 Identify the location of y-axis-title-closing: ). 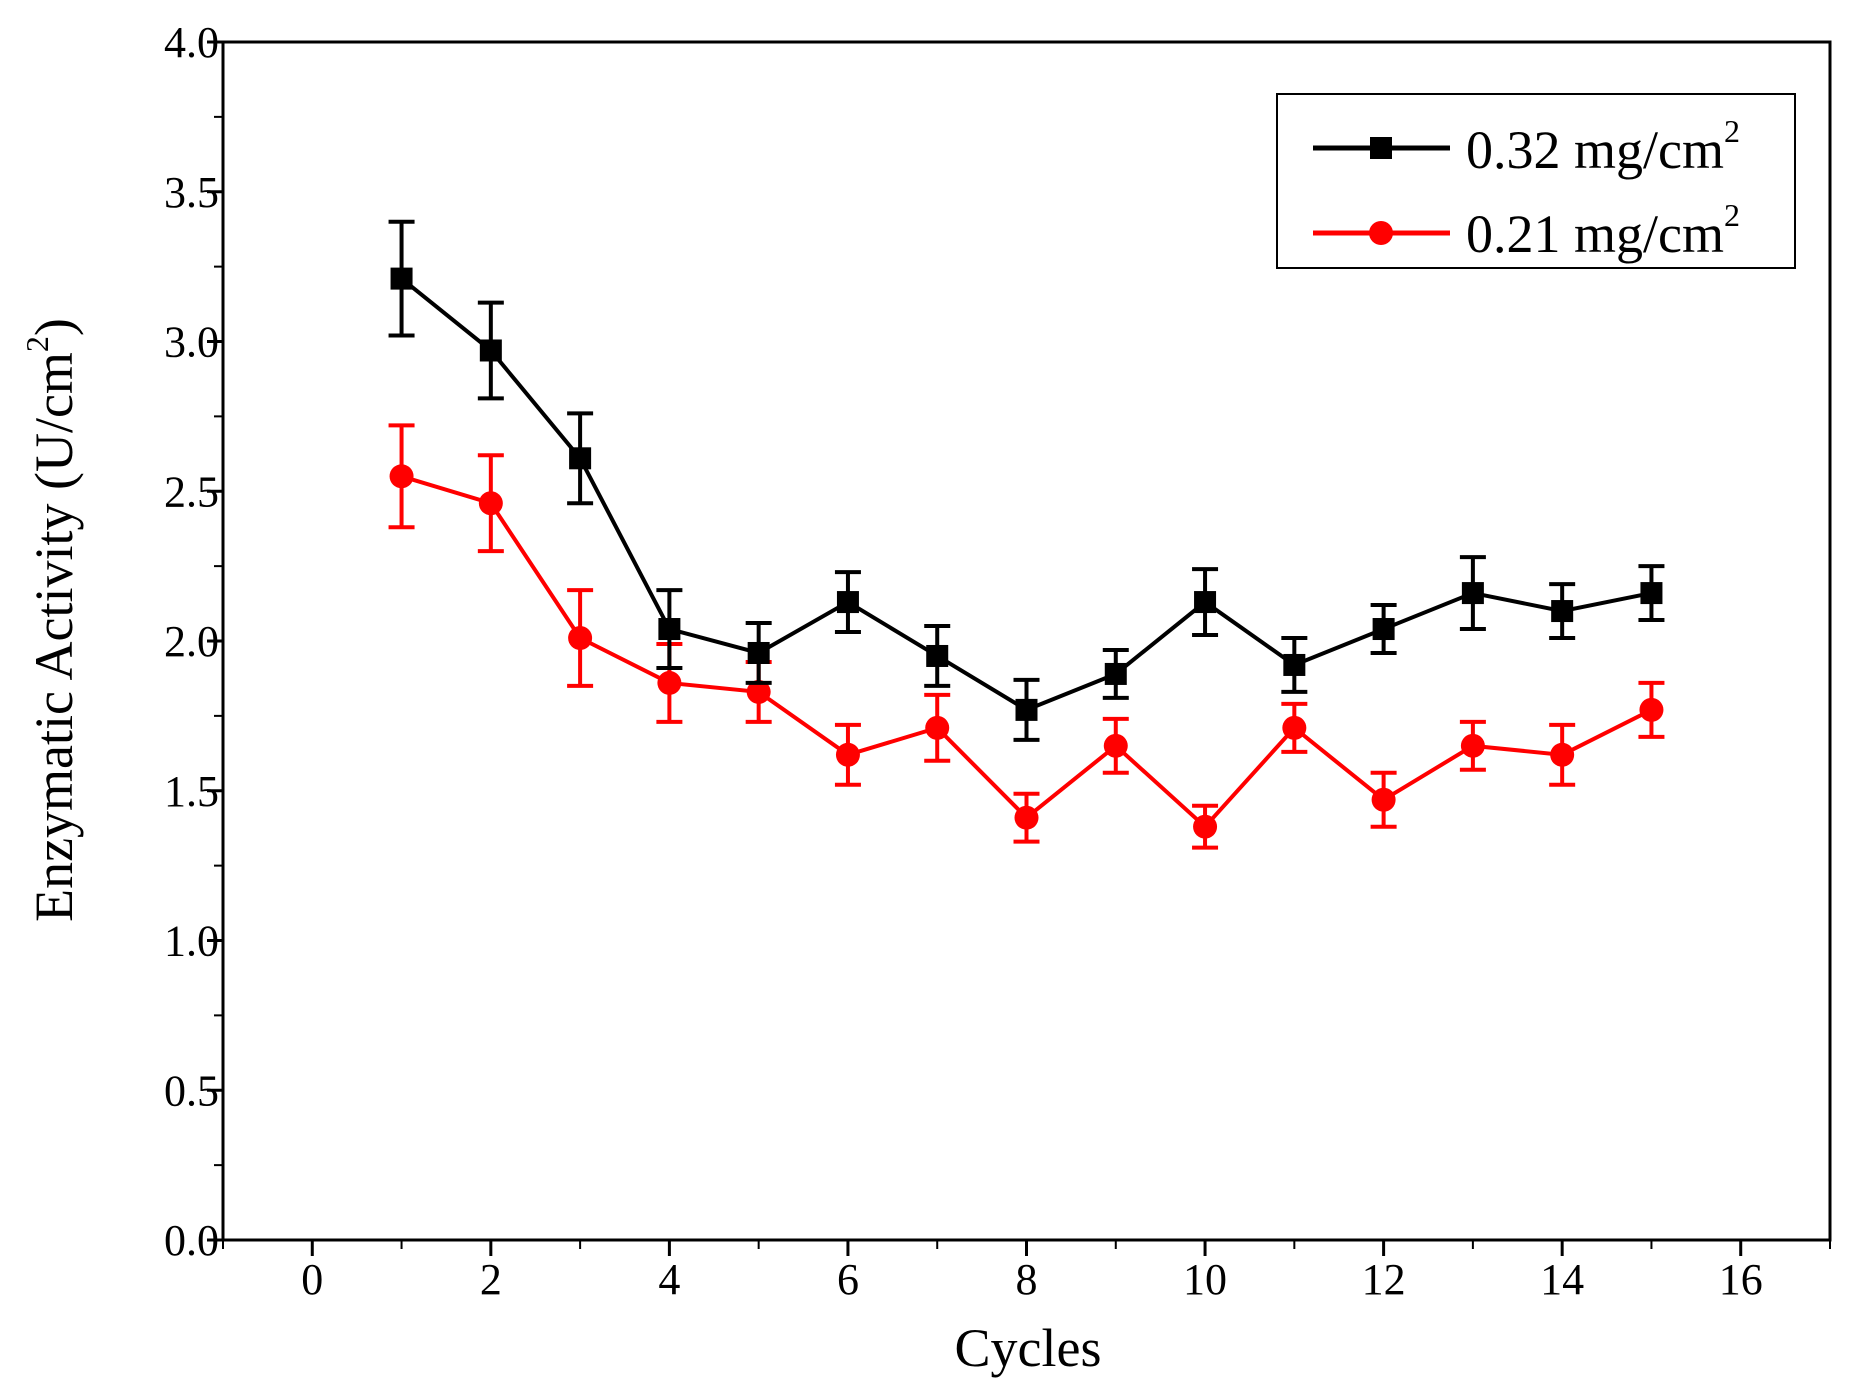
(54, 327).